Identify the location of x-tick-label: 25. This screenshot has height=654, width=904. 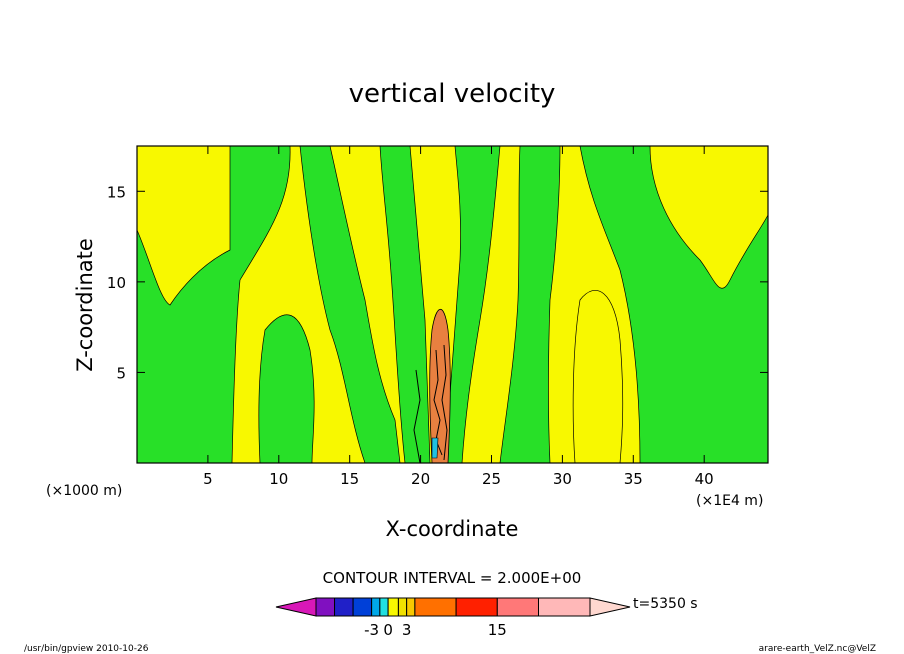
(491, 479).